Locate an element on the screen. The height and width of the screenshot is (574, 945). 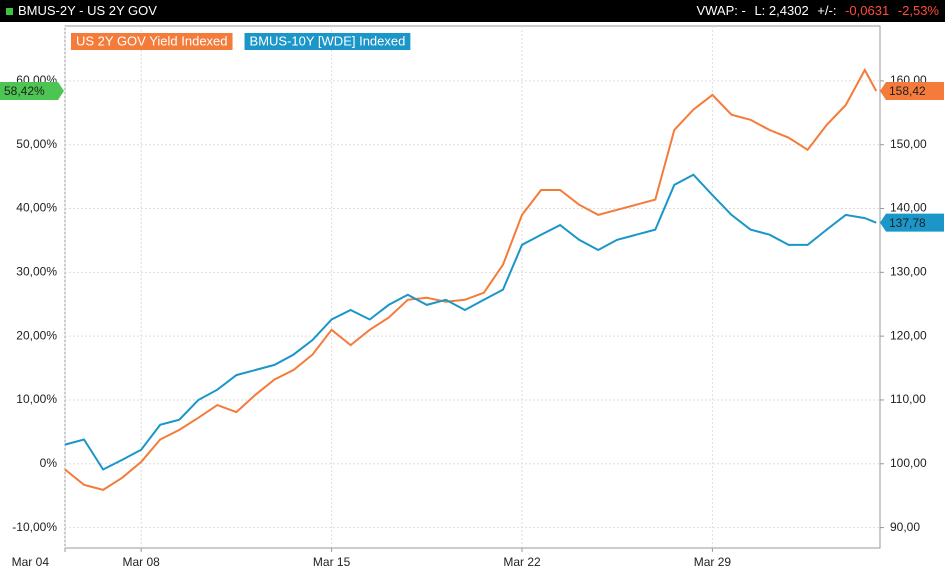
y-tick-label: 30,00% is located at coordinates (36, 271).